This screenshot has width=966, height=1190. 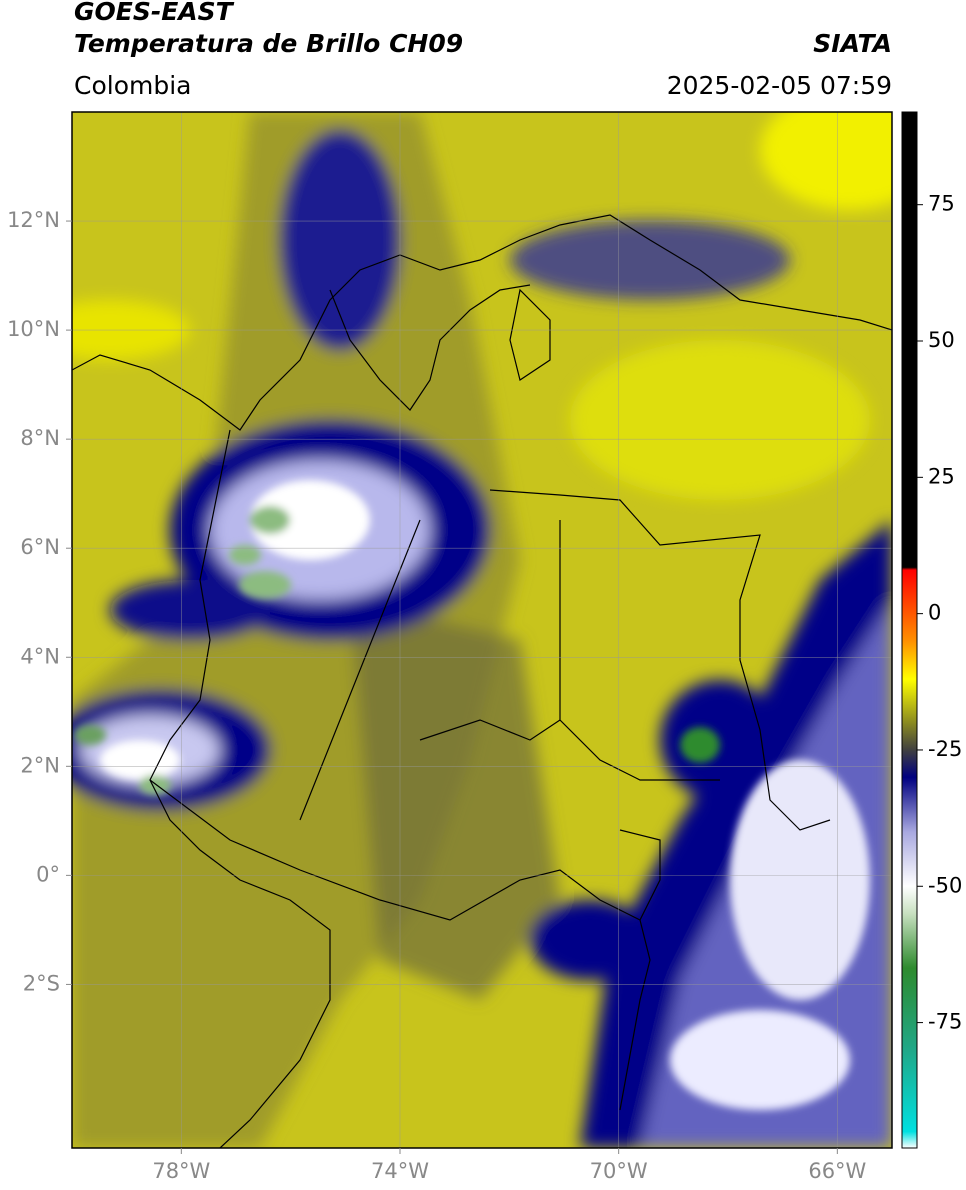 I want to click on colorbar, so click(x=909, y=630).